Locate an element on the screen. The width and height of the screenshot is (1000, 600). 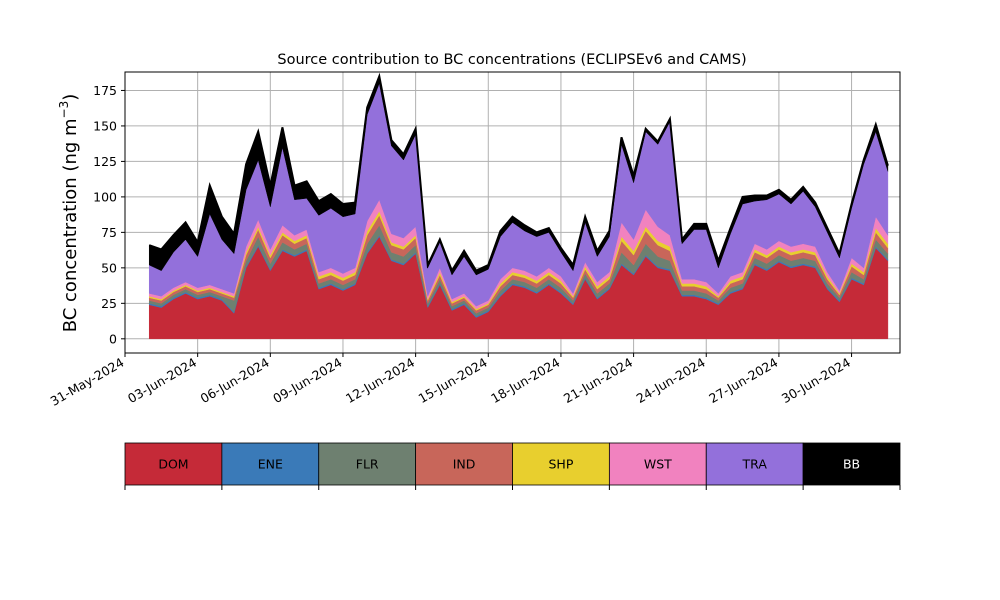
legend-label: SHP is located at coordinates (561, 464).